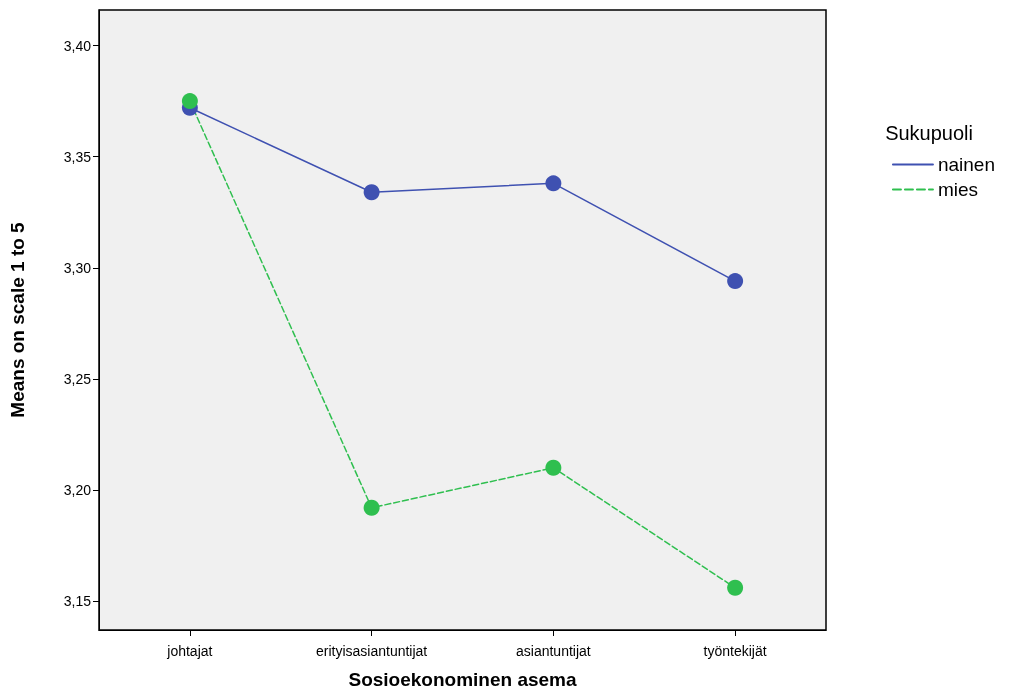 The image size is (1020, 694). I want to click on legend-label: mies, so click(958, 189).